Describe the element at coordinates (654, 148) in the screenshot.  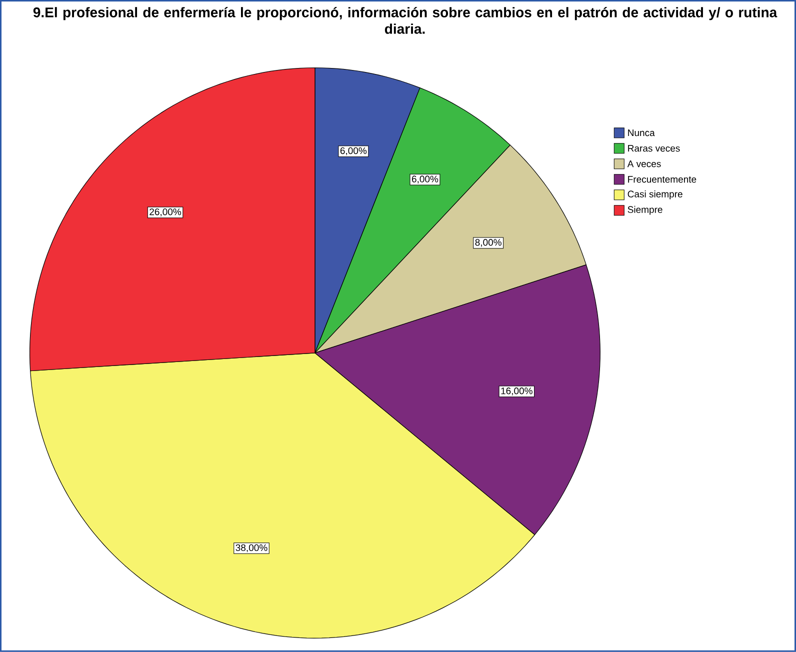
I see `legend-label: Raras veces` at that location.